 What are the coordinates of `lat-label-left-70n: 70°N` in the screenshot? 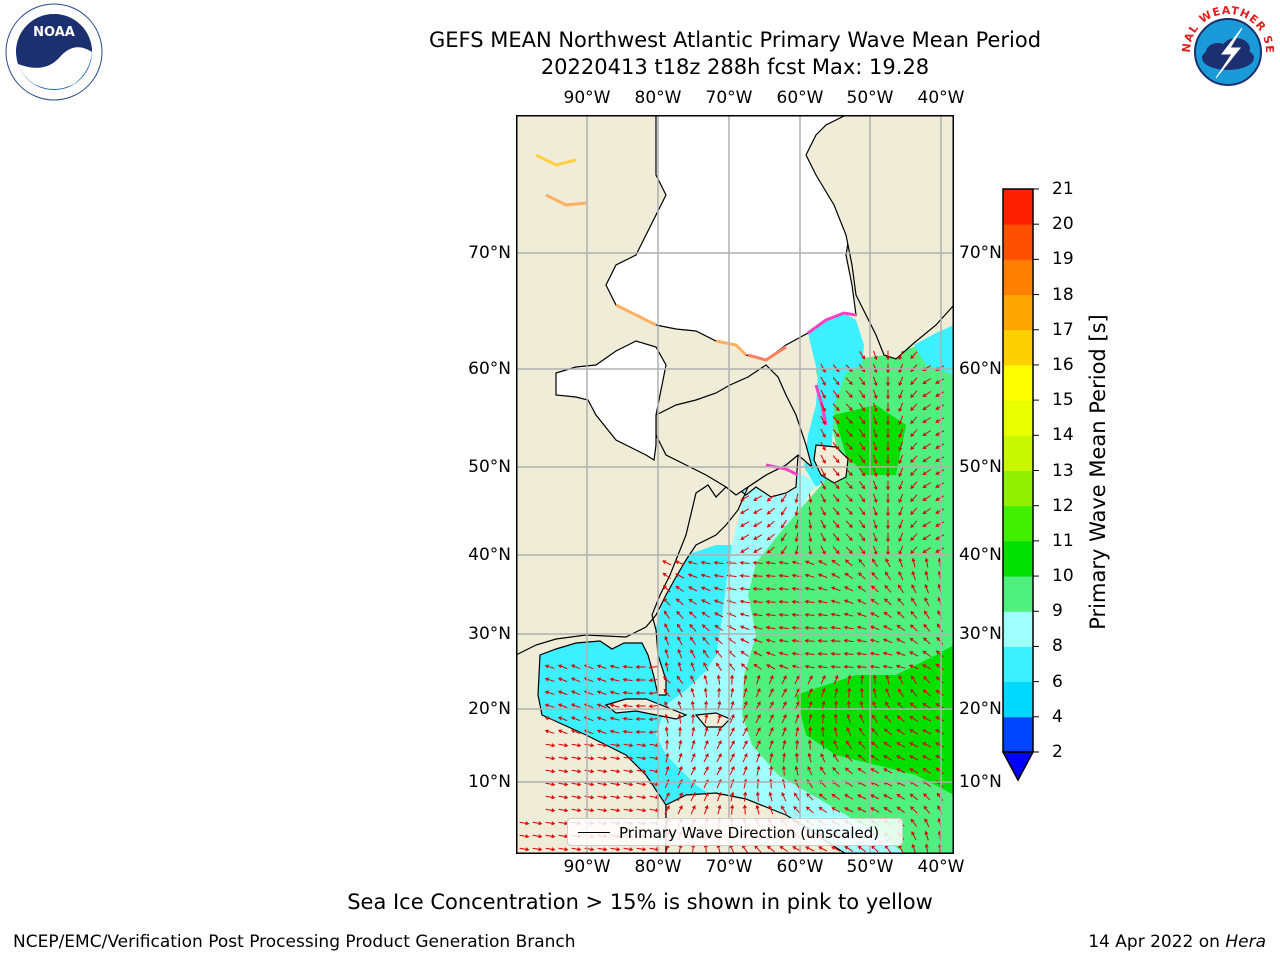 It's located at (489, 253).